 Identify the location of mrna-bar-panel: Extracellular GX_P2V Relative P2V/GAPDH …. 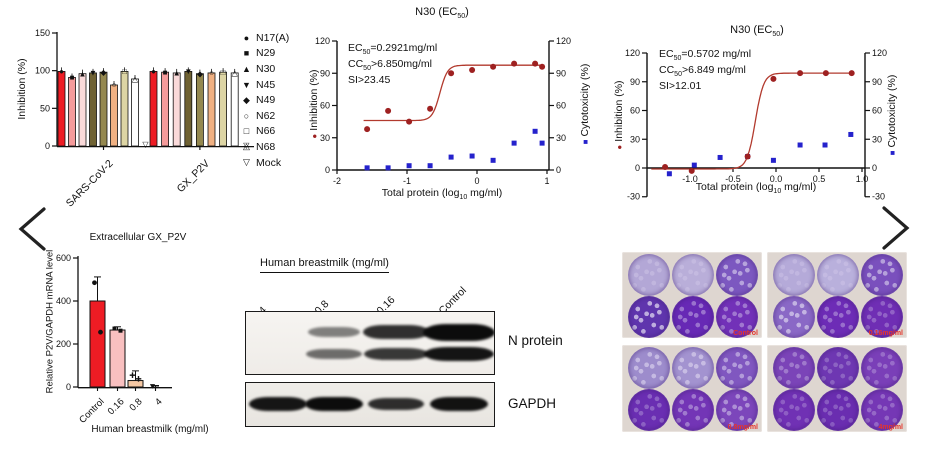
(145, 342).